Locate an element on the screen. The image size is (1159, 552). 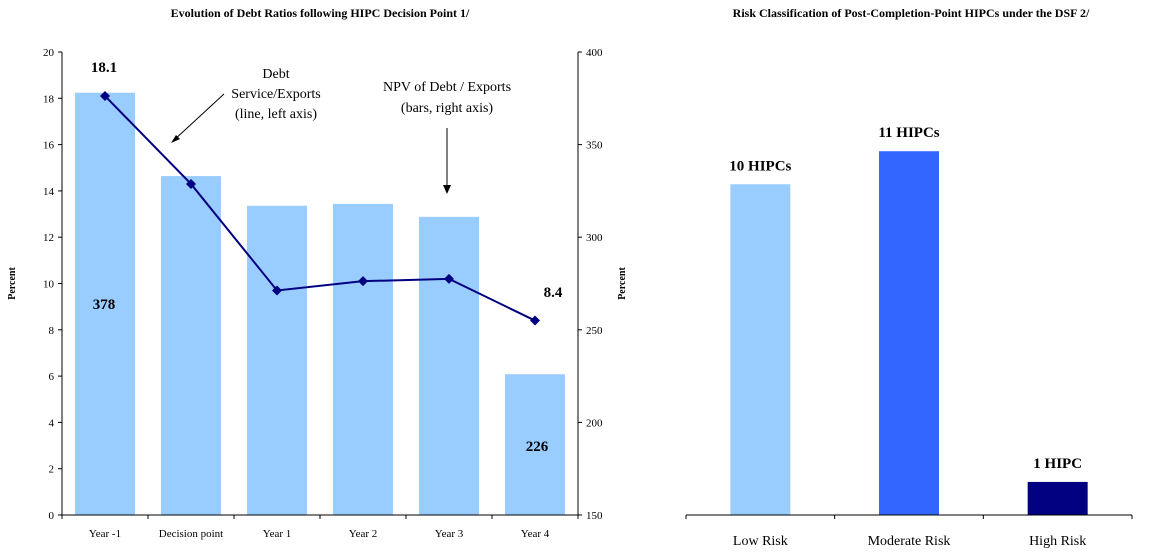
y-right-tick-label: 300 is located at coordinates (594, 238).